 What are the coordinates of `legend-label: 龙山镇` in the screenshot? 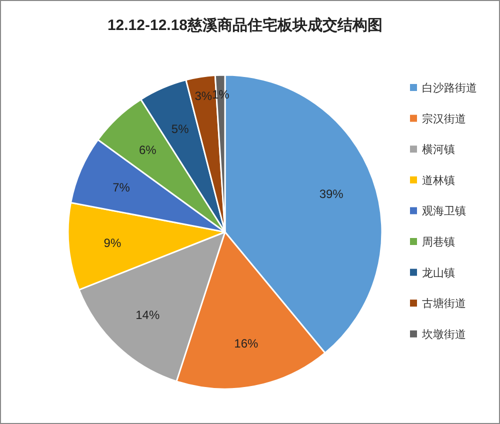 It's located at (438, 273).